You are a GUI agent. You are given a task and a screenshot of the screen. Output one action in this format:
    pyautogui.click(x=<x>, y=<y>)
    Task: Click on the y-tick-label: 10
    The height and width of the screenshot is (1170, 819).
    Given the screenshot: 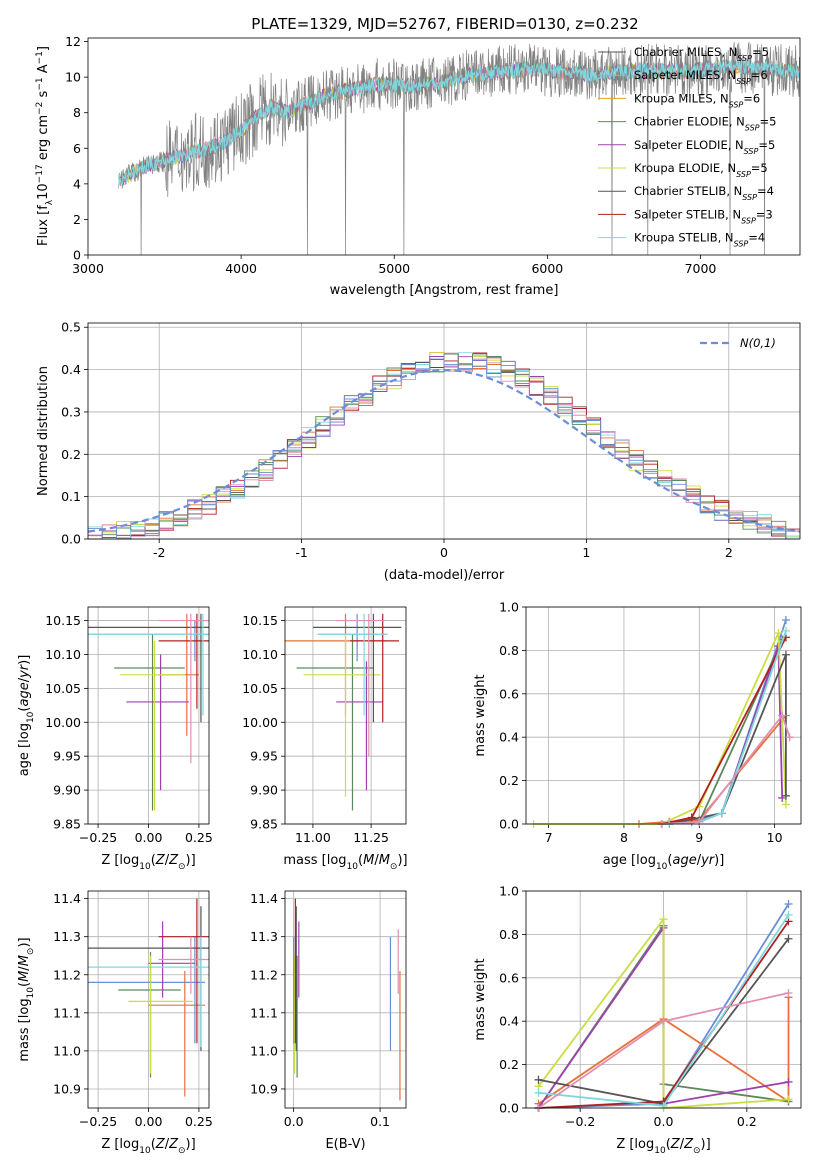 What is the action you would take?
    pyautogui.click(x=73, y=77)
    